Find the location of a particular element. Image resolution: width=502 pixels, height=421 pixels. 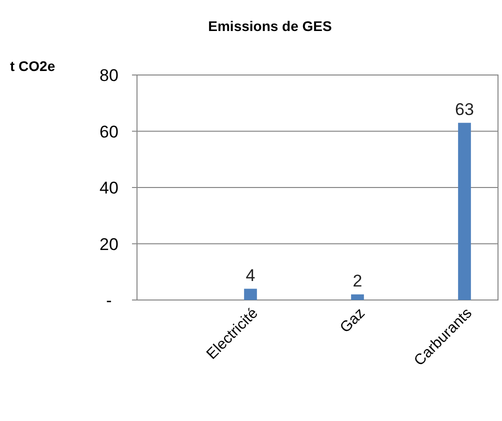

y-tick-label: 40 is located at coordinates (109, 188).